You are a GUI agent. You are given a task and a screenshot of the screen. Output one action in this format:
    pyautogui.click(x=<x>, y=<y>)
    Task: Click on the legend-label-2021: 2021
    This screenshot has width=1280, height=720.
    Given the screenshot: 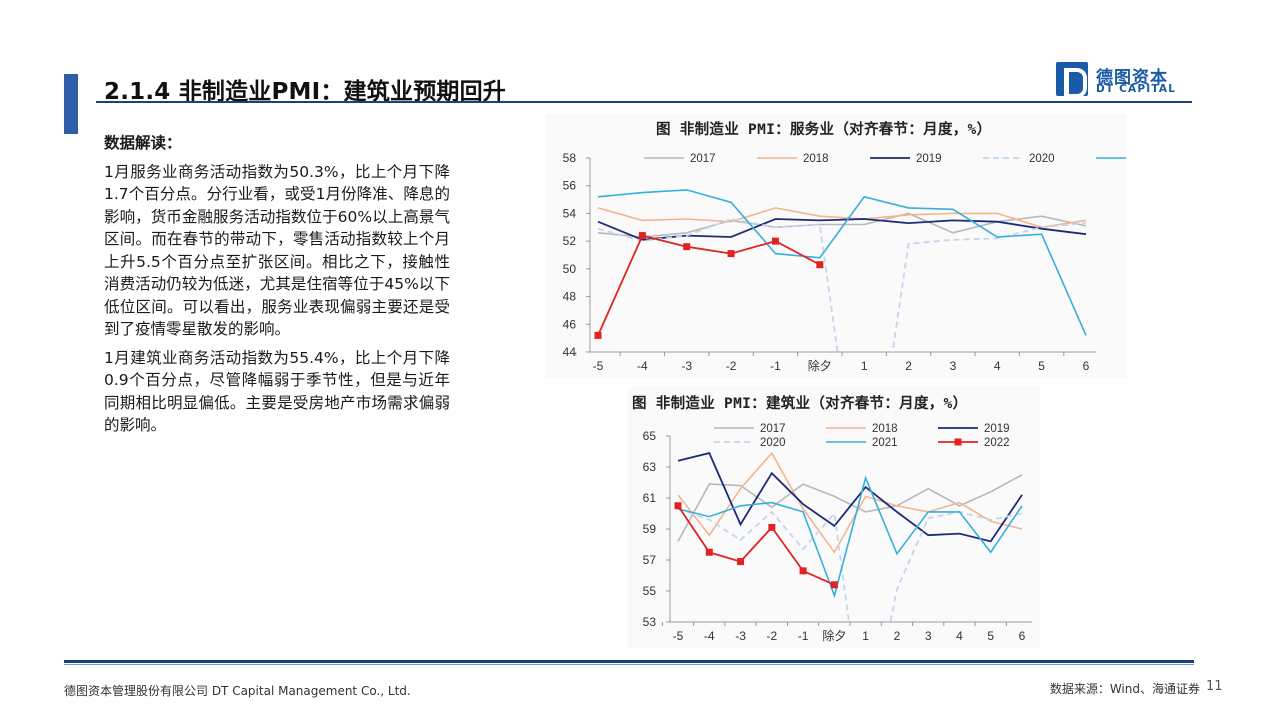 What is the action you would take?
    pyautogui.click(x=885, y=443)
    